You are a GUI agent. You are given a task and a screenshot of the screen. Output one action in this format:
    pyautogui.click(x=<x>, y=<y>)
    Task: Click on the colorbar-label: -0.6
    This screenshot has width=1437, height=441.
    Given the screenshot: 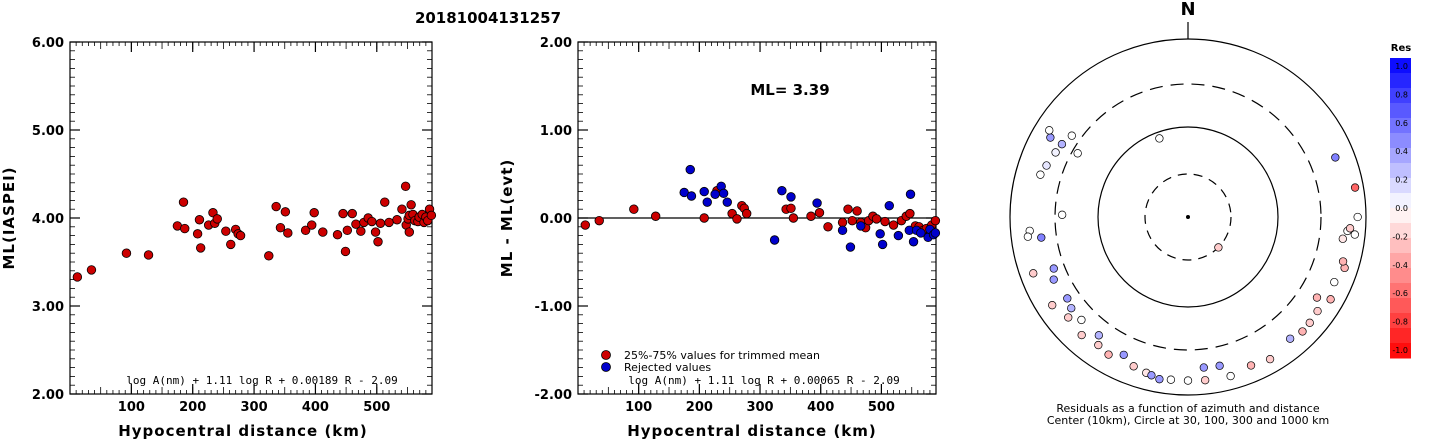 What is the action you would take?
    pyautogui.click(x=1400, y=293)
    